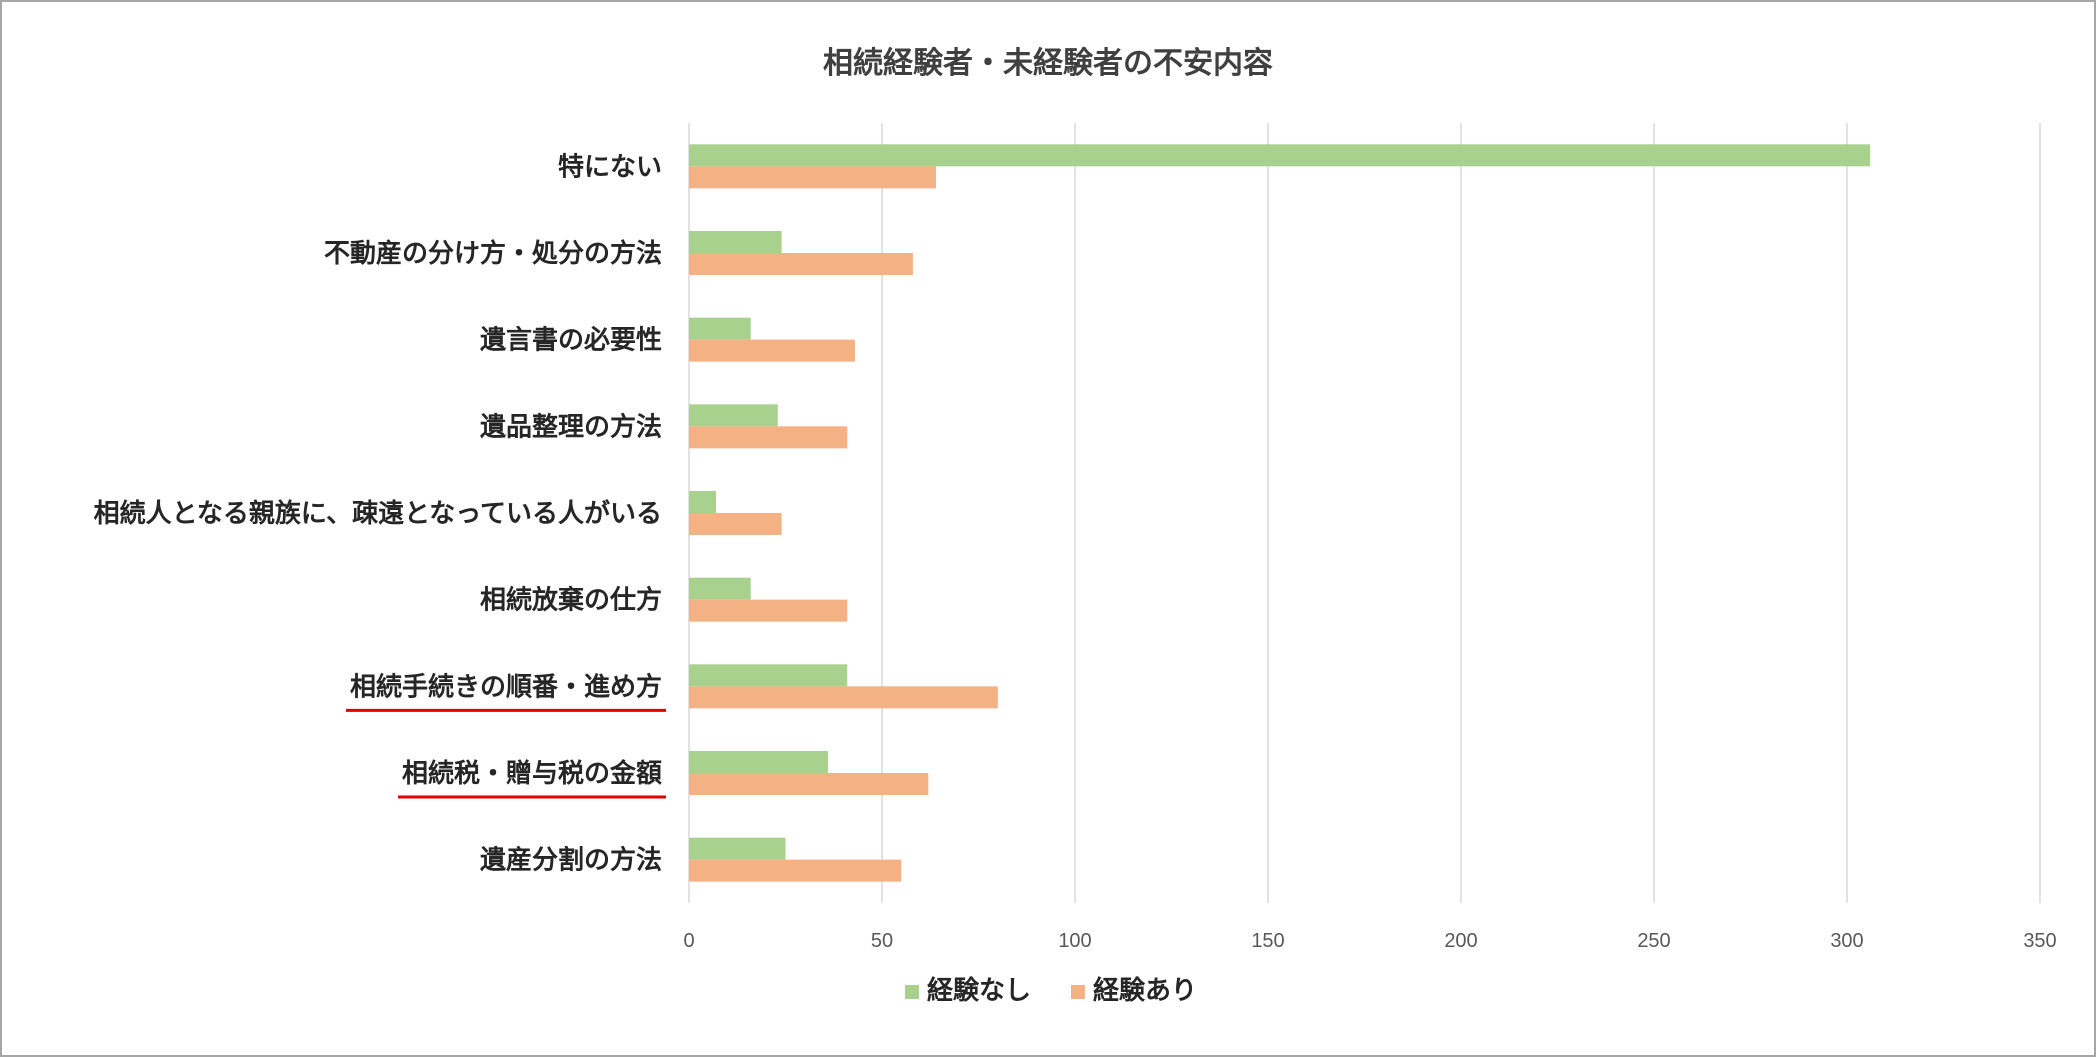 This screenshot has height=1057, width=2096. I want to click on x-tick-label: 100, so click(1074, 941).